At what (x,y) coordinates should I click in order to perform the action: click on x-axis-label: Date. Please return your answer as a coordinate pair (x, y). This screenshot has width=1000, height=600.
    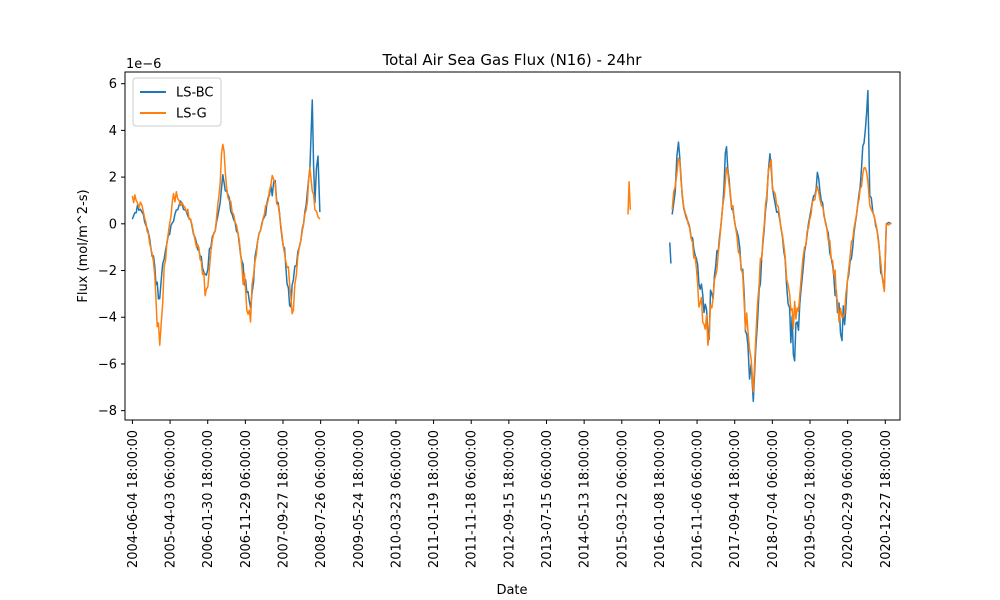
    Looking at the image, I should click on (511, 590).